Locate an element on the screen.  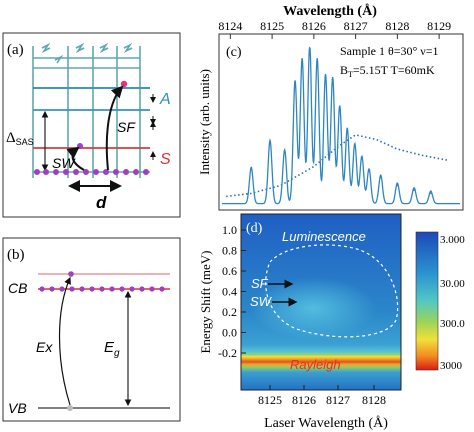
top-axis-title: Wavelength (Å) is located at coordinates (330, 11).